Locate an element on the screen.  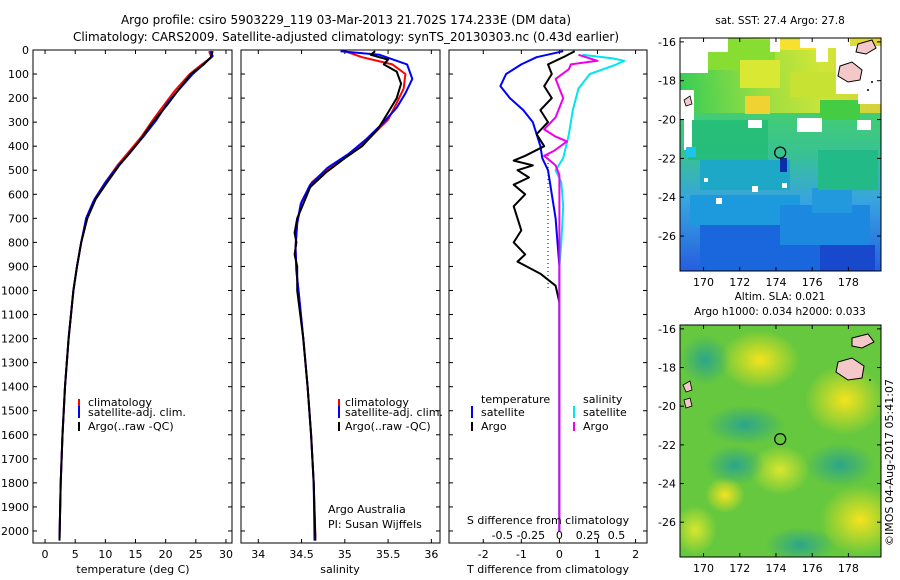
difference-s-argo-line is located at coordinates (571, 292).